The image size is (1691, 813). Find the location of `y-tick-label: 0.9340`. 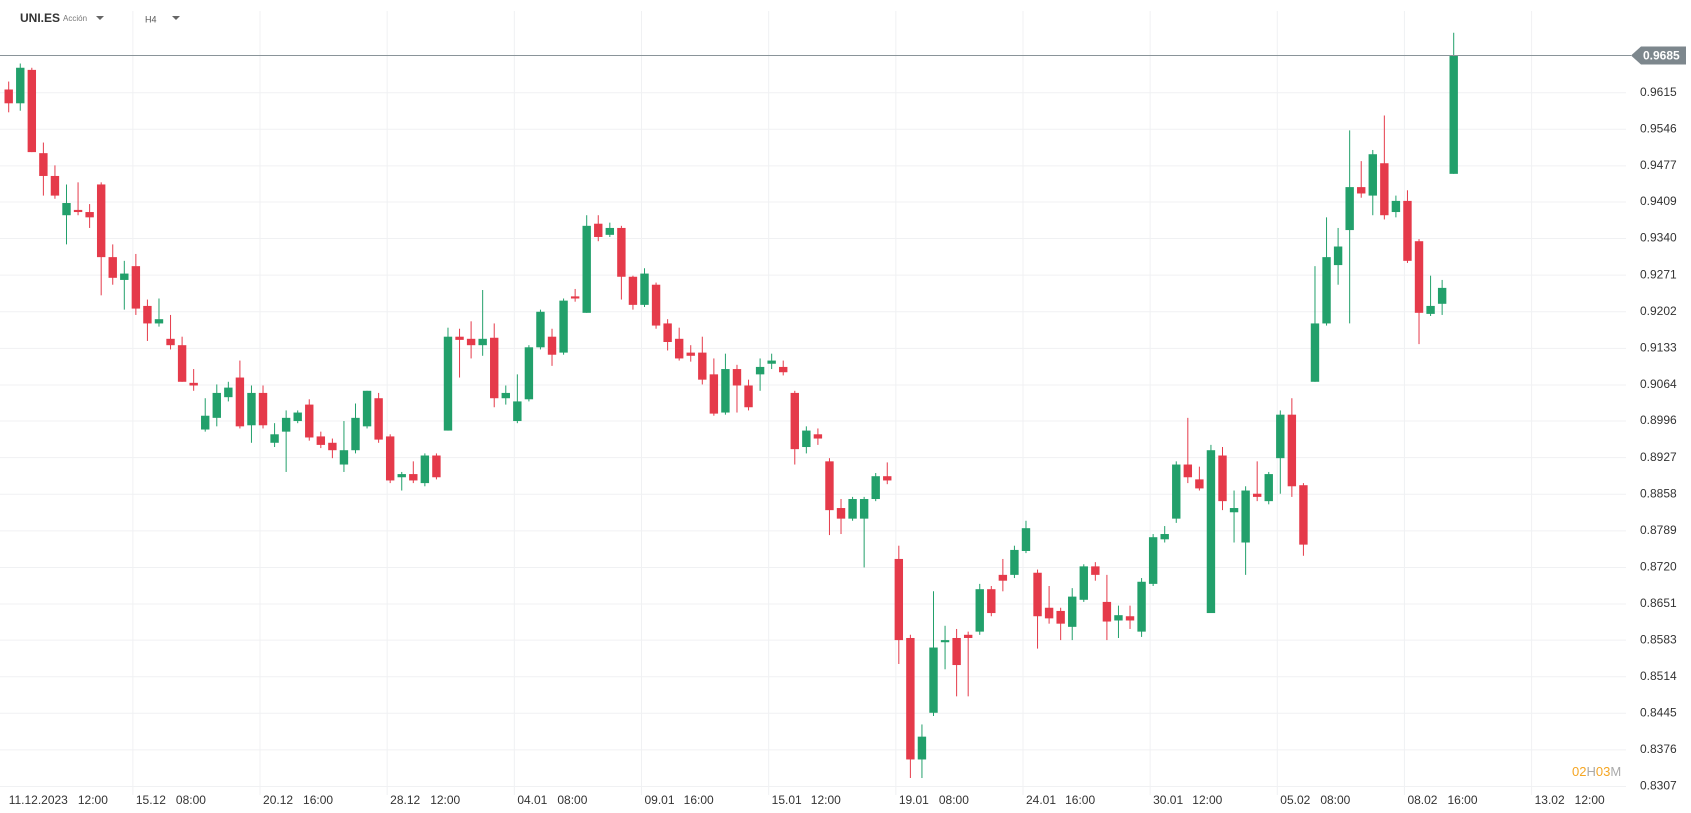

y-tick-label: 0.9340 is located at coordinates (1658, 238).